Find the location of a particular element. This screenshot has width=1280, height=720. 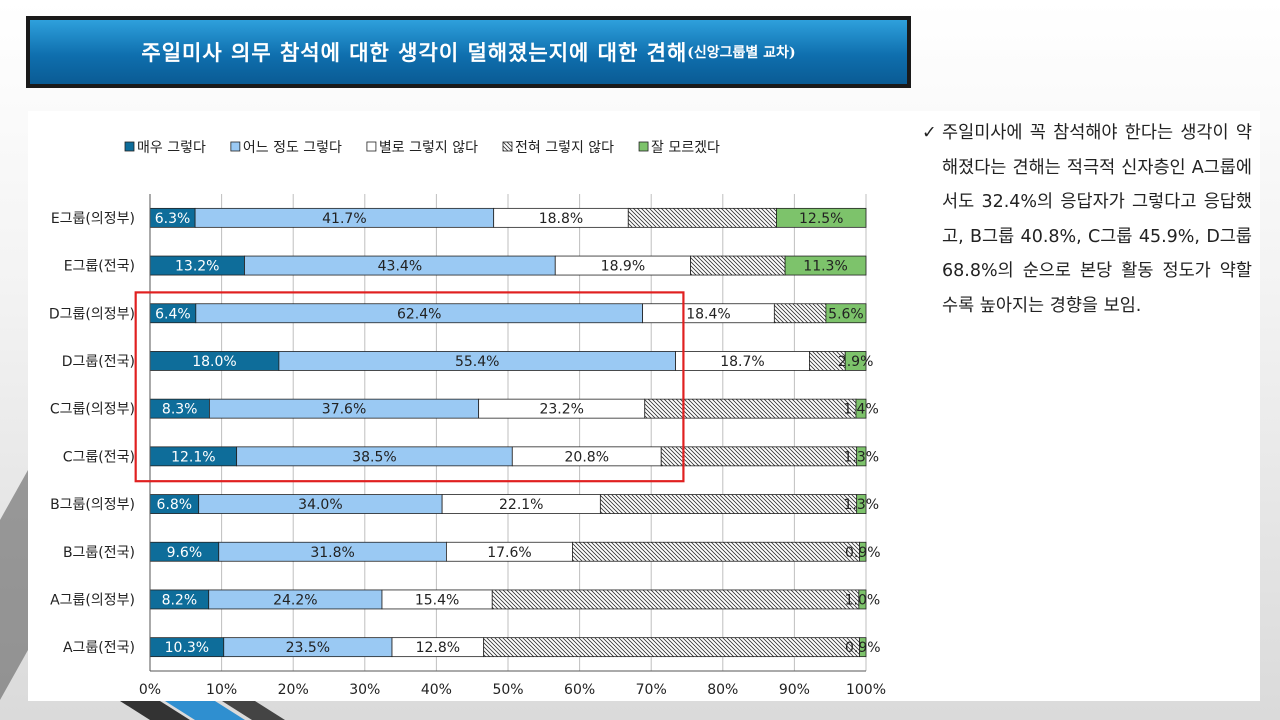

data-label: 17.6% is located at coordinates (509, 553).